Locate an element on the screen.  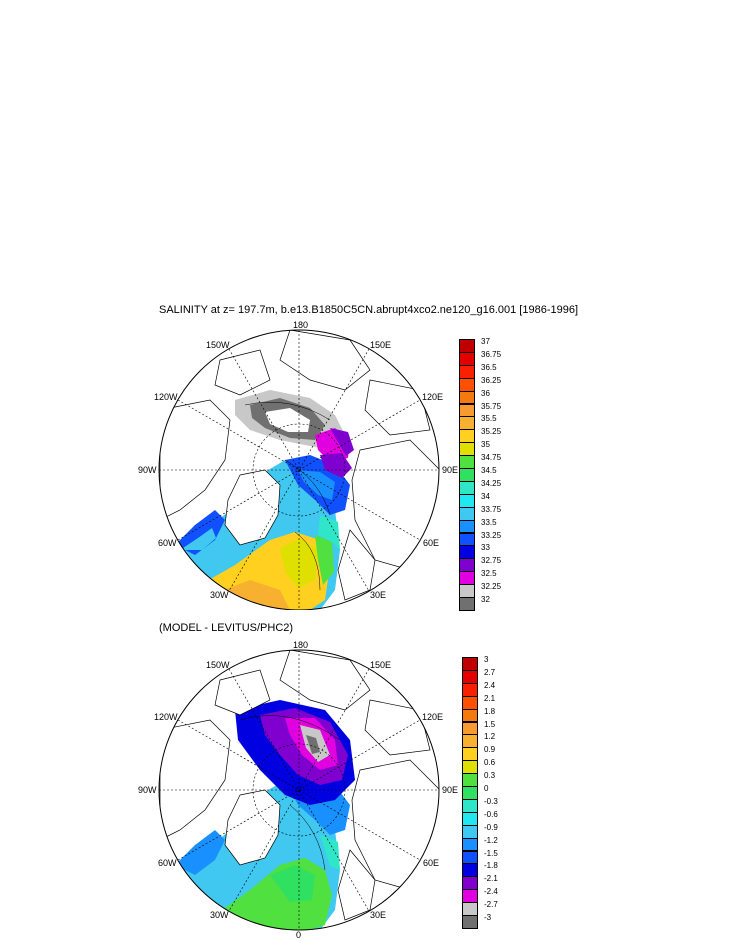
difference-field is located at coordinates (299, 790).